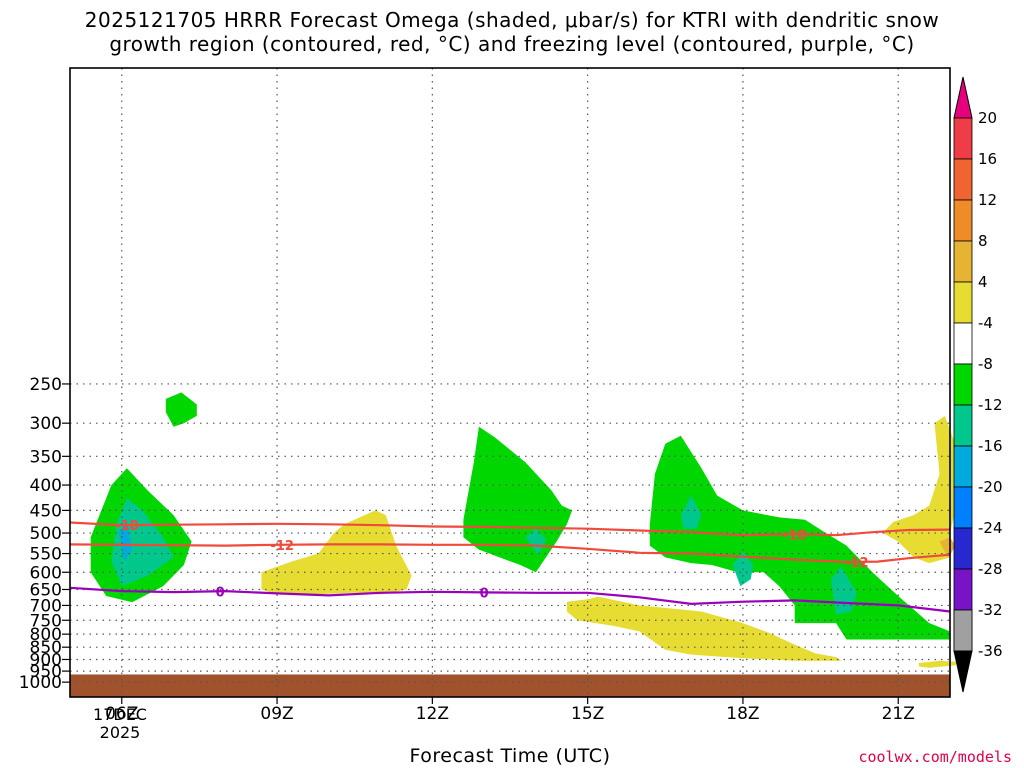  What do you see at coordinates (510, 756) in the screenshot?
I see `x-axis-label: Forecast Time (UTC)` at bounding box center [510, 756].